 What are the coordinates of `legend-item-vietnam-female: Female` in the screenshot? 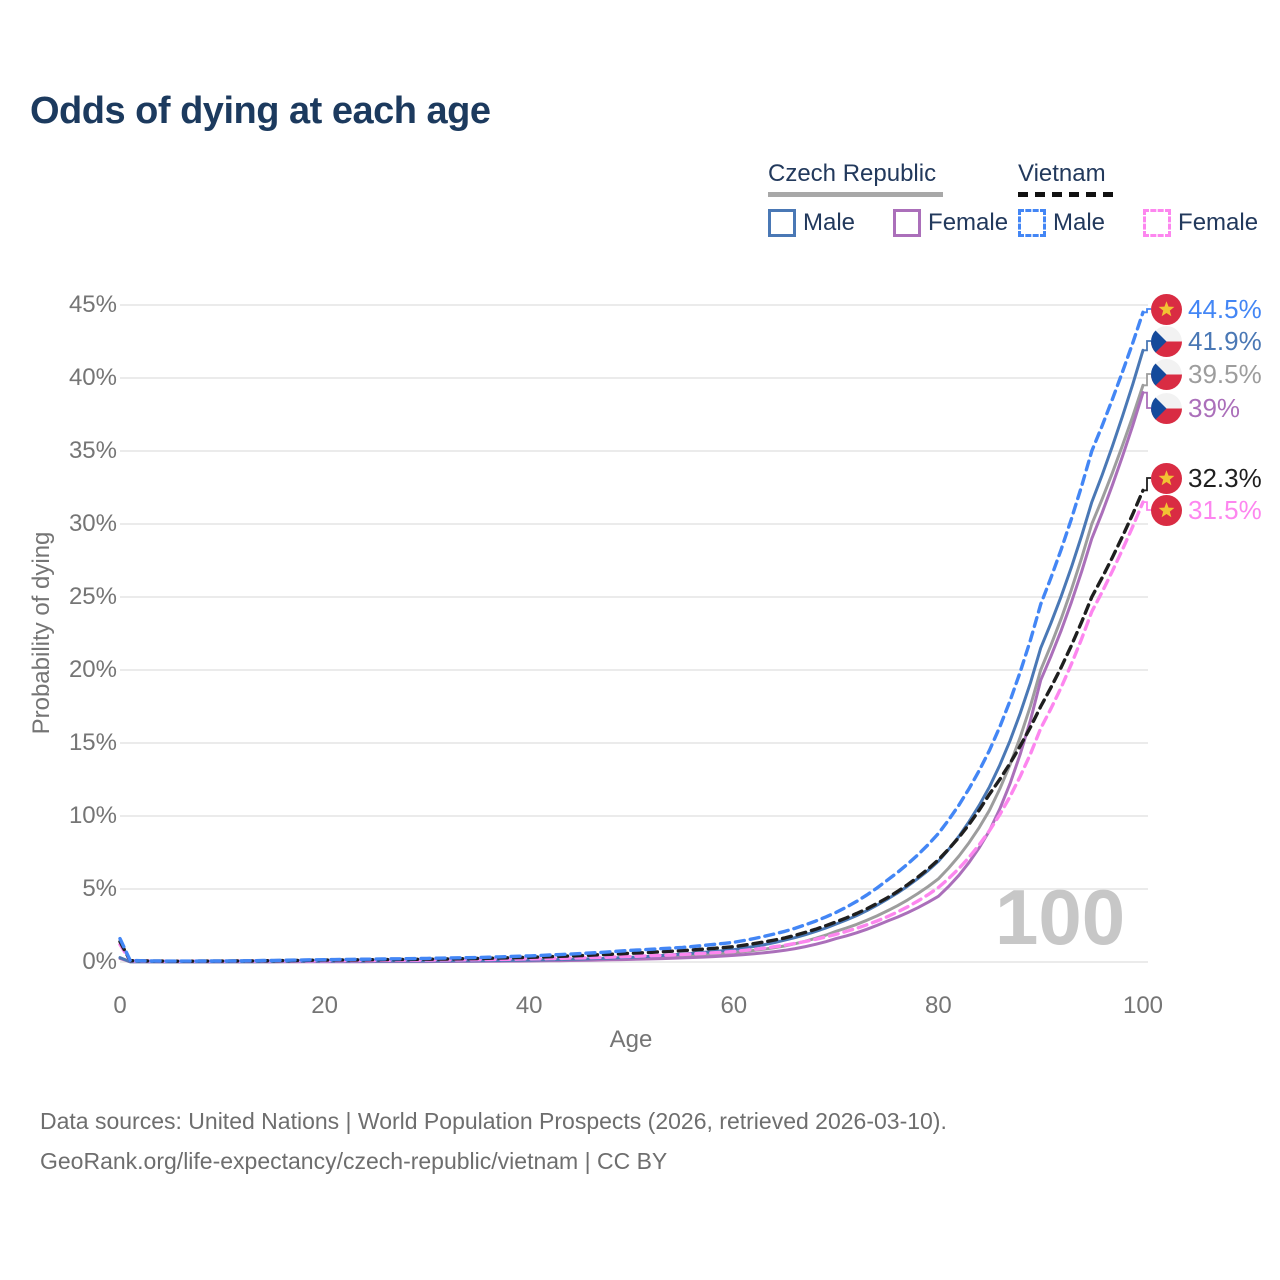 It's located at (1200, 223).